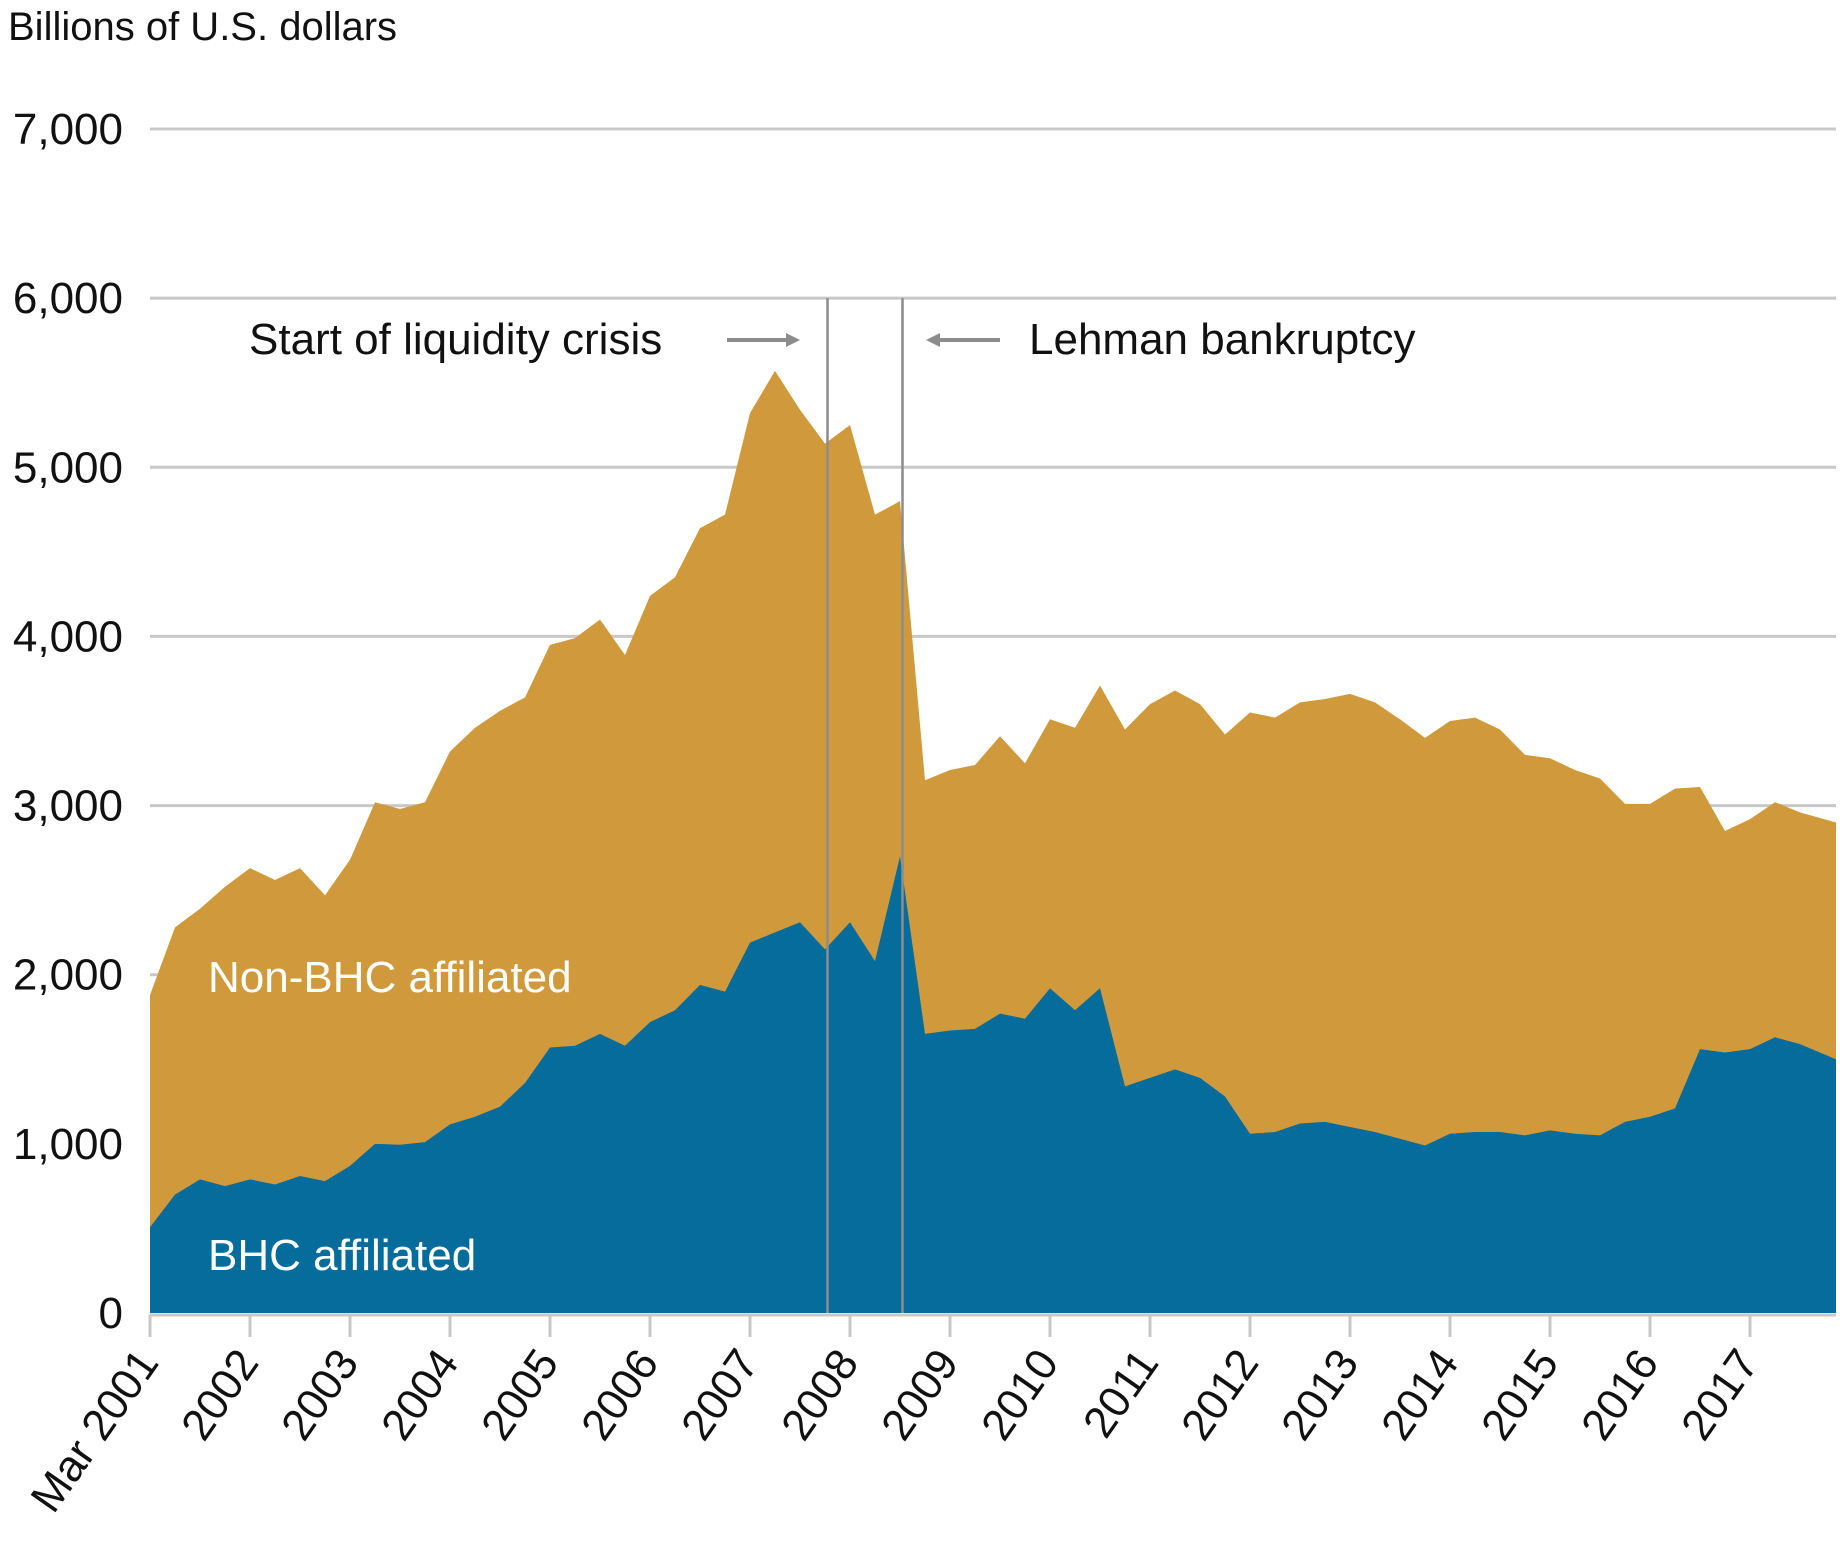  Describe the element at coordinates (68, 1144) in the screenshot. I see `y-tick-label: 1,000` at that location.